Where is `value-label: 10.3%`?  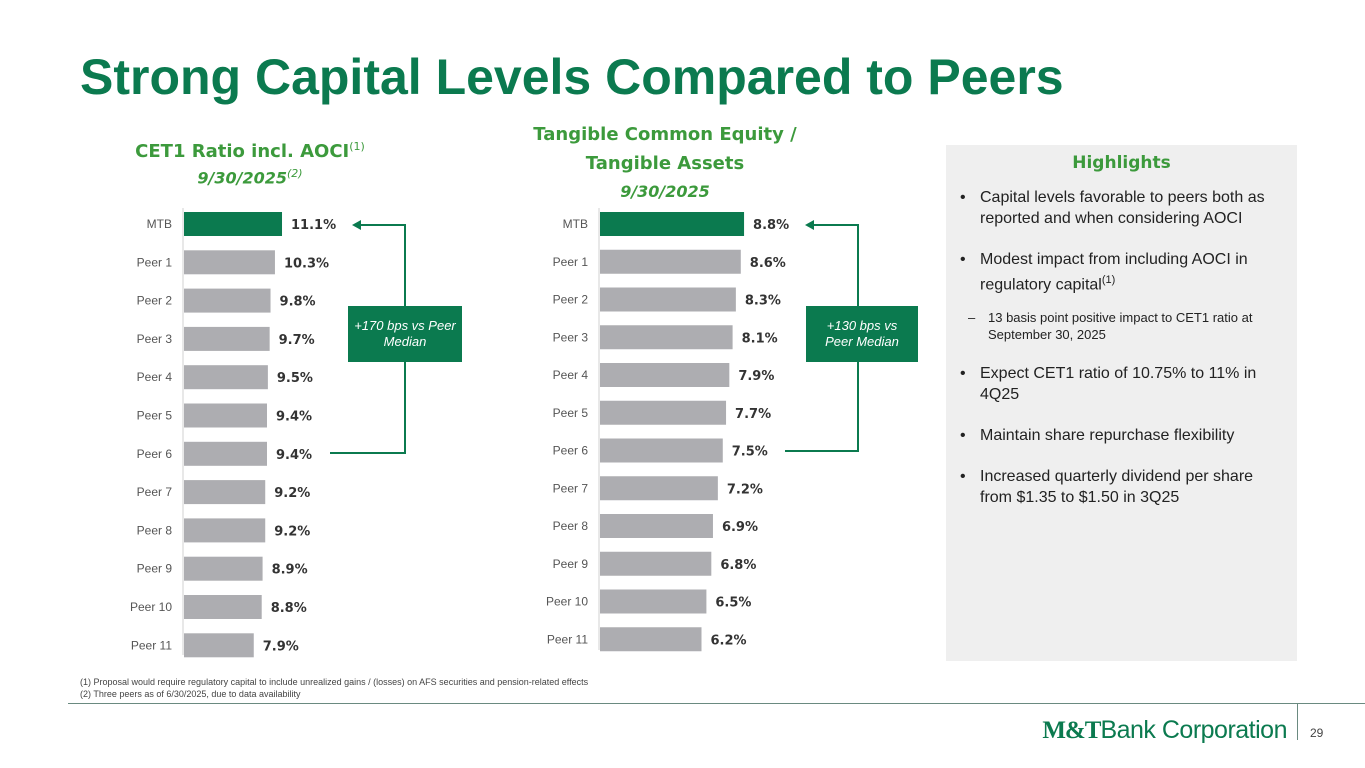 value-label: 10.3% is located at coordinates (306, 263).